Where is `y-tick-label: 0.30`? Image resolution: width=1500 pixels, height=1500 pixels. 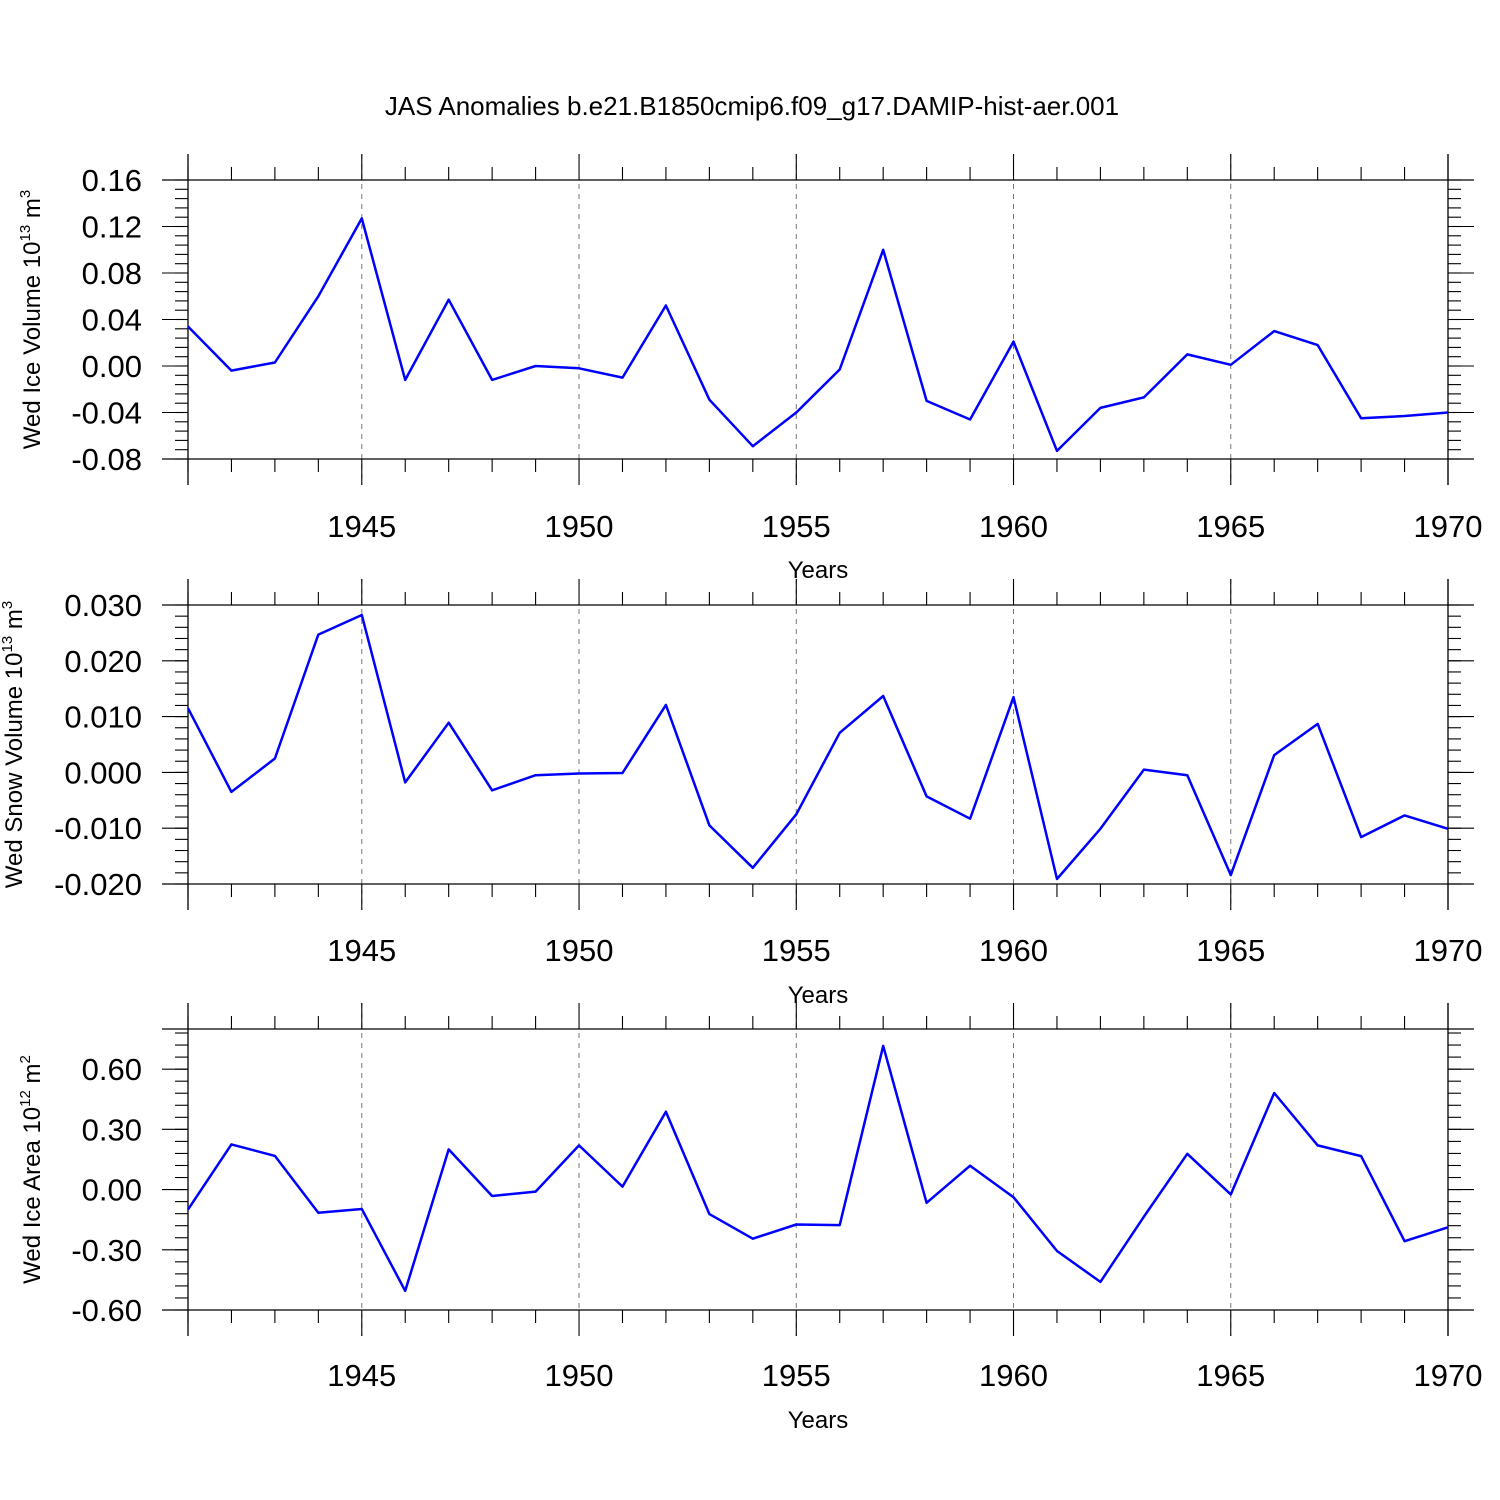 y-tick-label: 0.30 is located at coordinates (112, 1129).